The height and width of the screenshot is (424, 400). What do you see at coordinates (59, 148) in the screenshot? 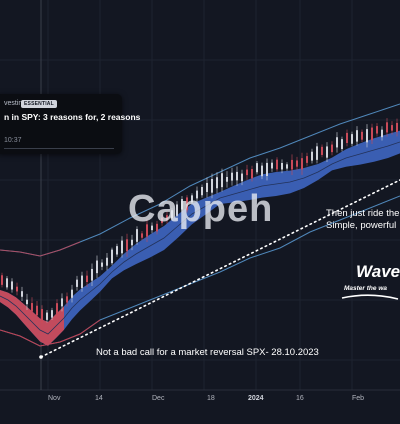
I see `popup-progress-bar` at bounding box center [59, 148].